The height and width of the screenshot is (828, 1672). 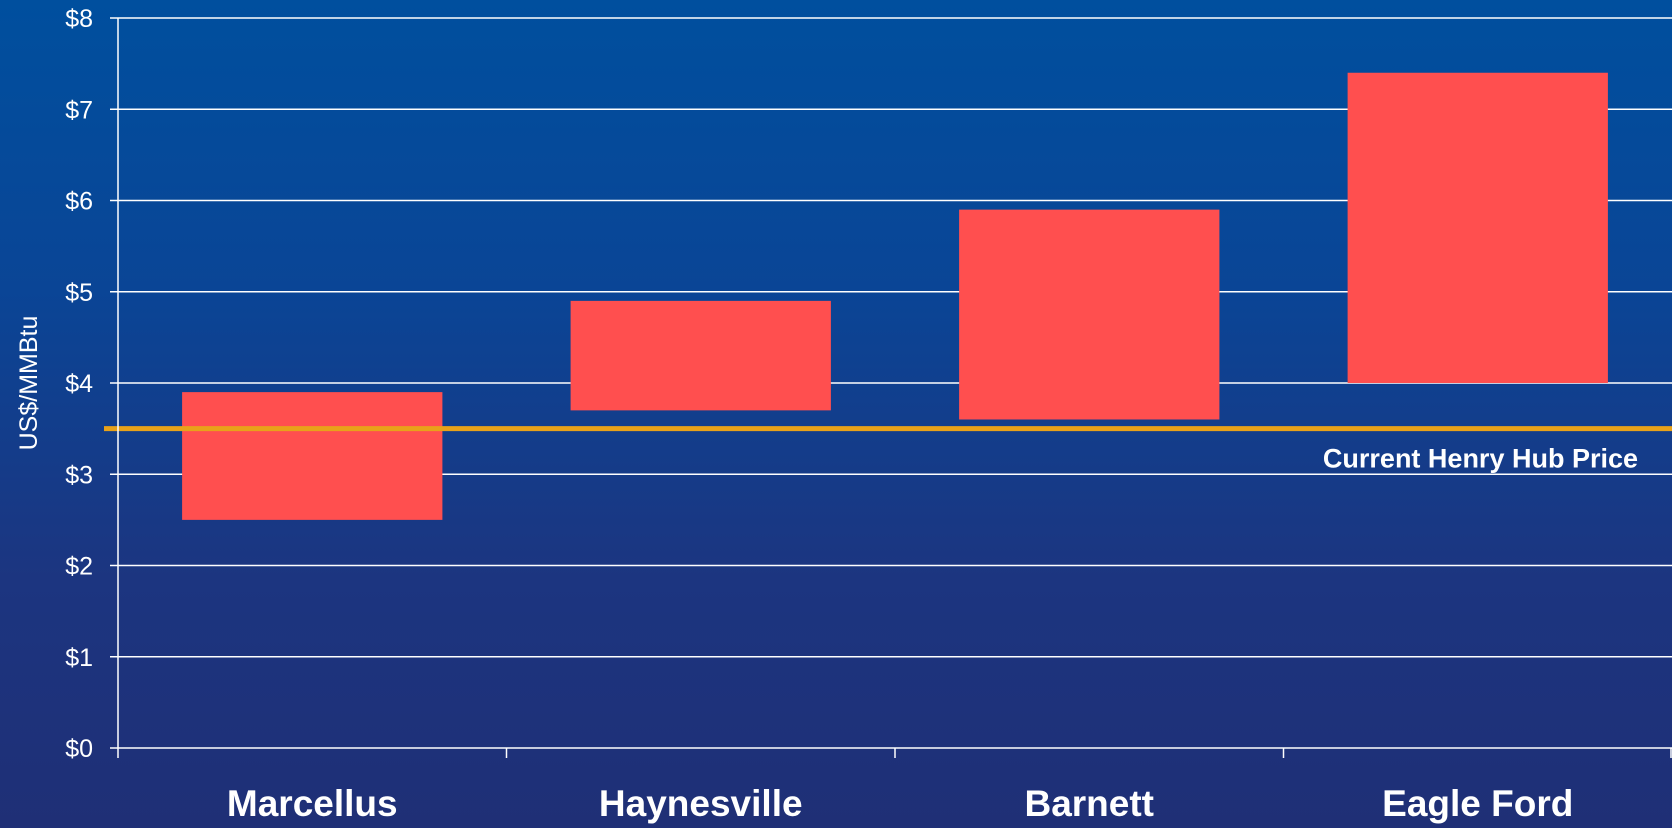 What do you see at coordinates (1477, 803) in the screenshot?
I see `x-category-label: Eagle Ford` at bounding box center [1477, 803].